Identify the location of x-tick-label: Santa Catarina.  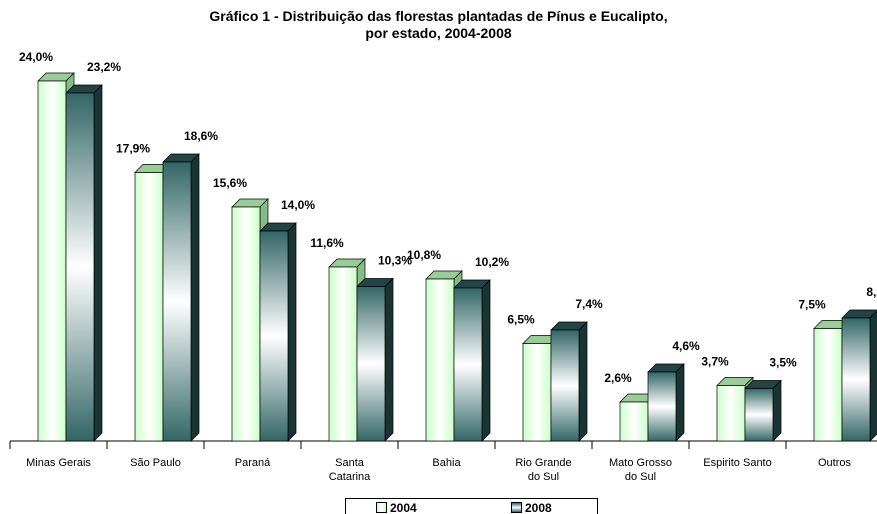
(349, 470).